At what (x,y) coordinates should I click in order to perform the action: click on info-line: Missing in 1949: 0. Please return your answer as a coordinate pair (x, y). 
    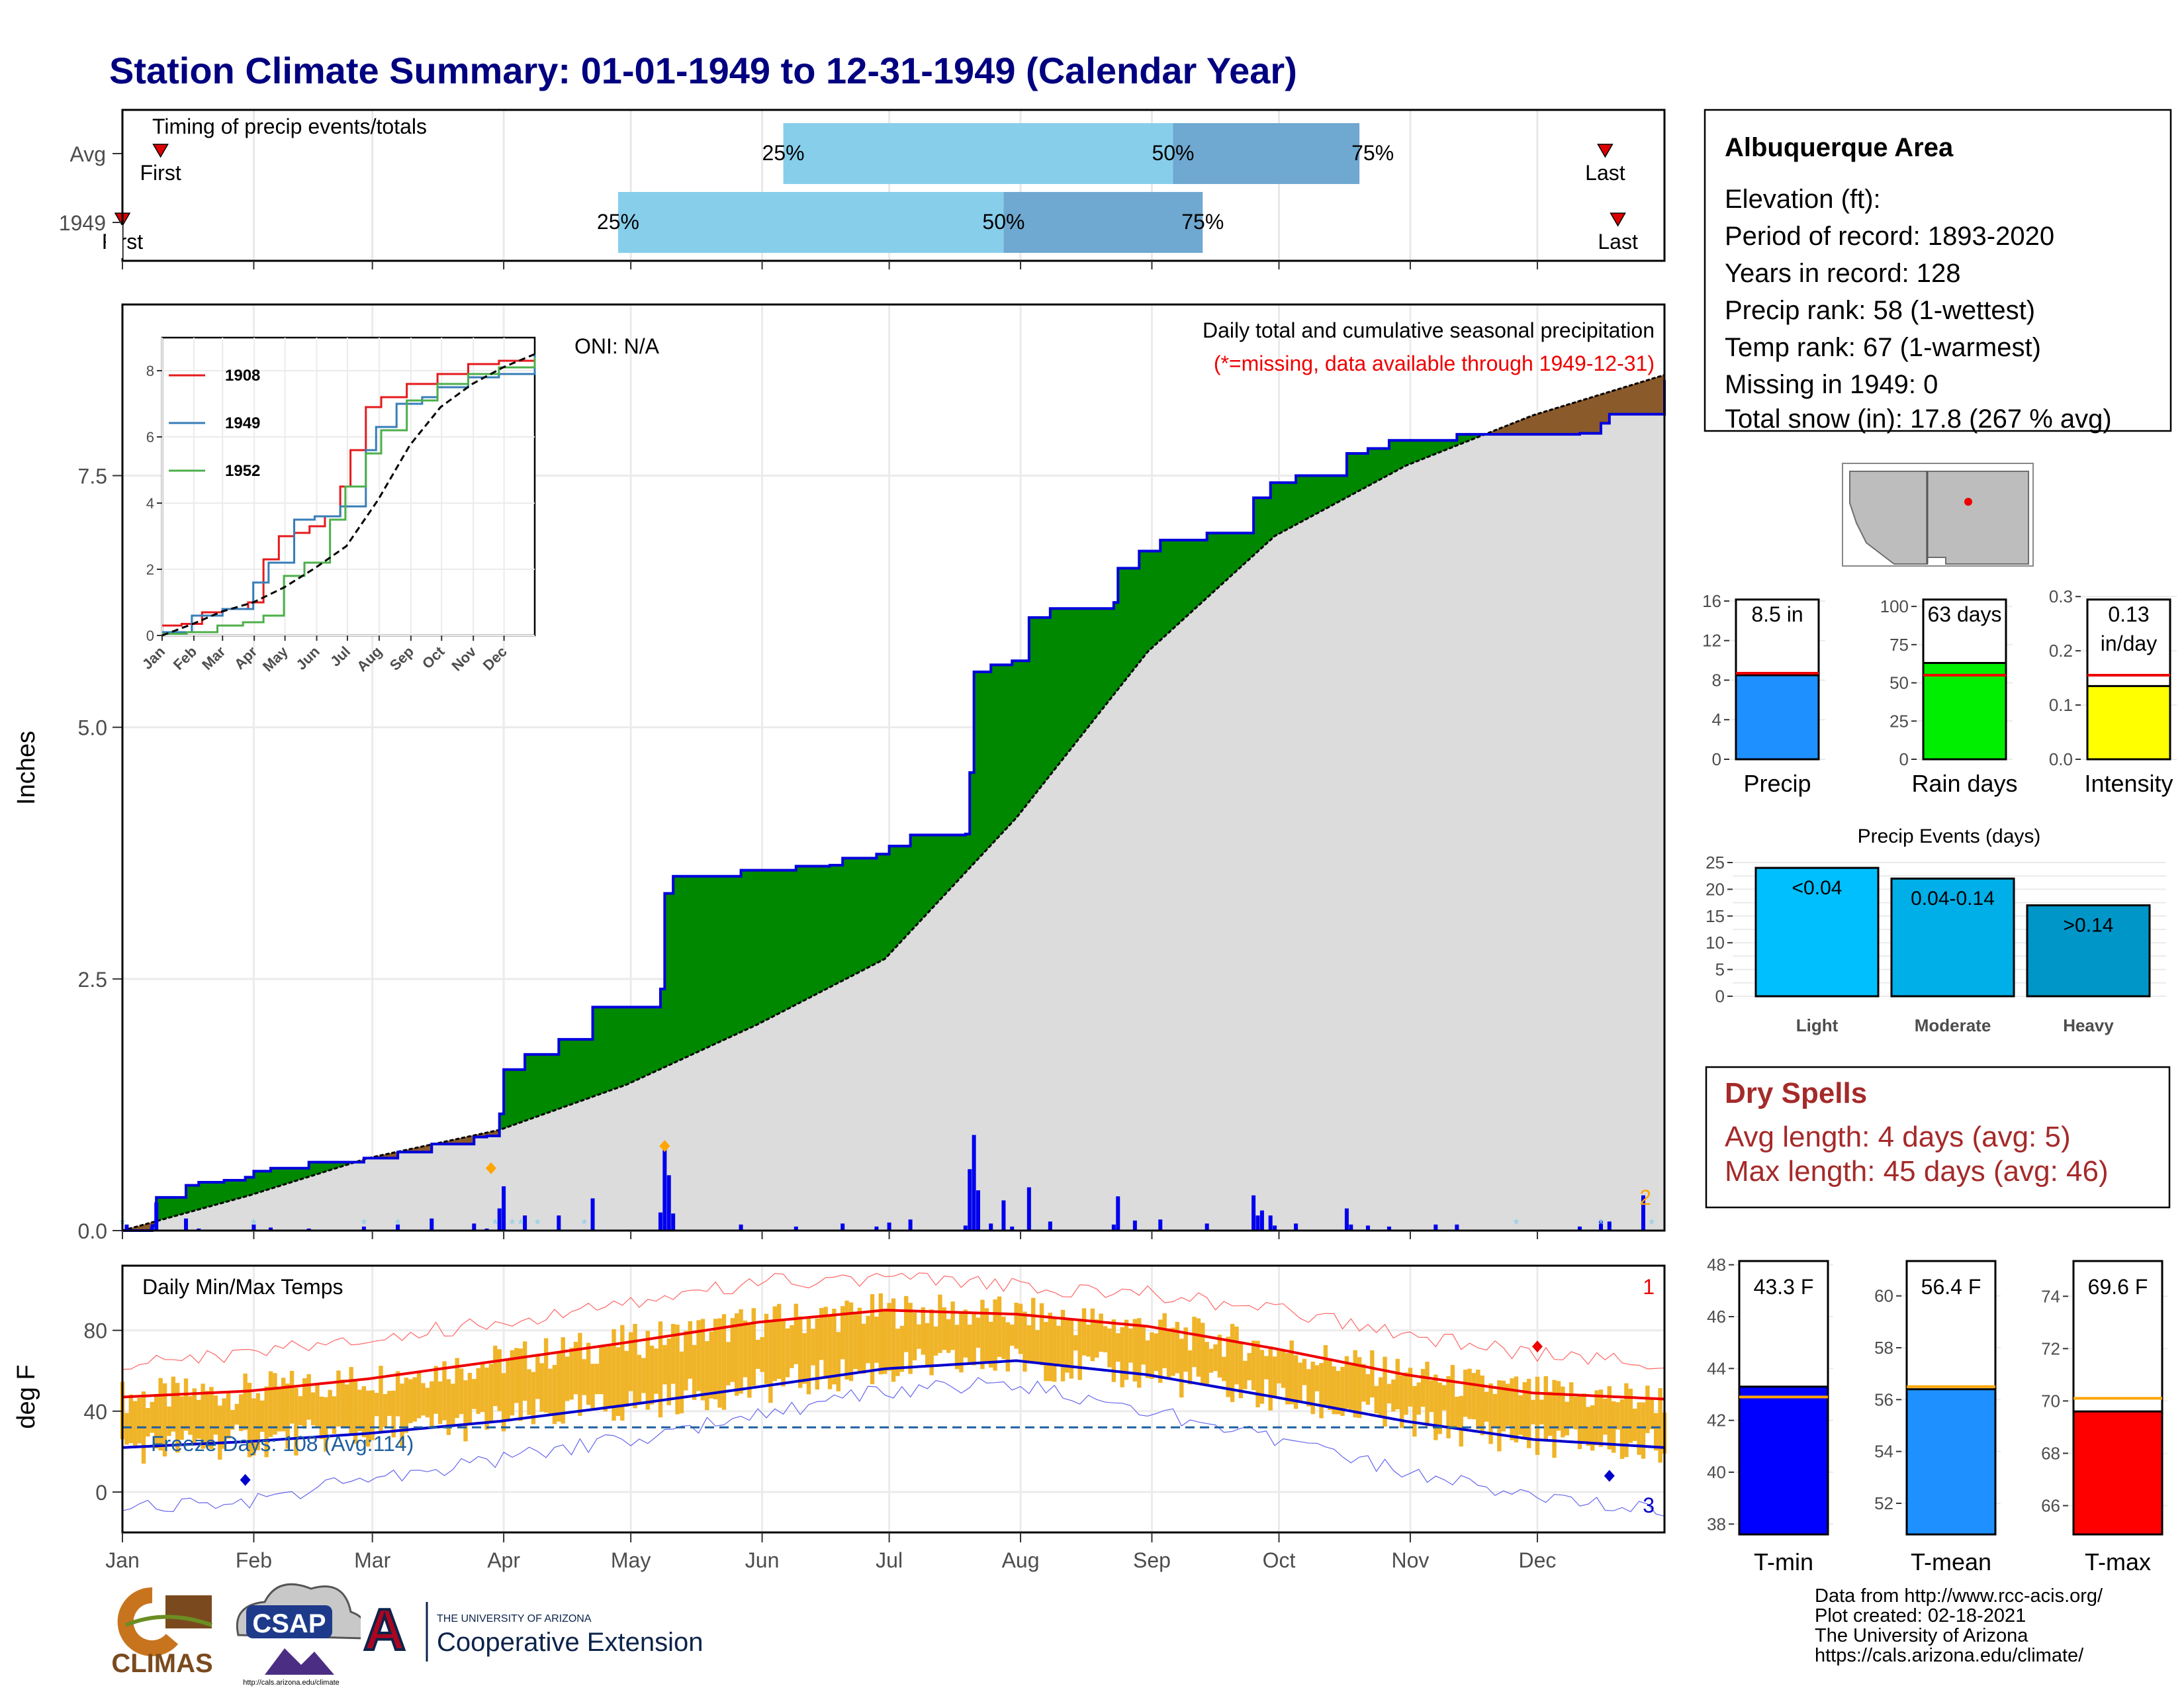
    Looking at the image, I should click on (1831, 384).